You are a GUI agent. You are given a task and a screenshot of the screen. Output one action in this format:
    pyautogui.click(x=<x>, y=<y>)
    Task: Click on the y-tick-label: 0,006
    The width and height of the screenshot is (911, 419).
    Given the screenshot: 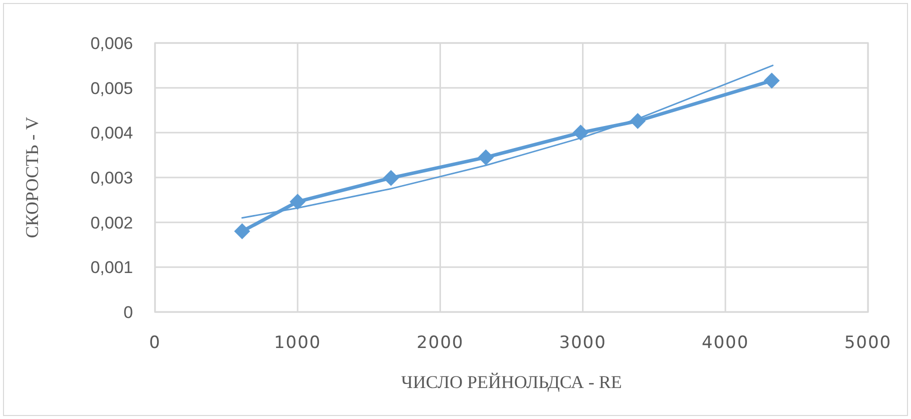 What is the action you would take?
    pyautogui.click(x=111, y=43)
    